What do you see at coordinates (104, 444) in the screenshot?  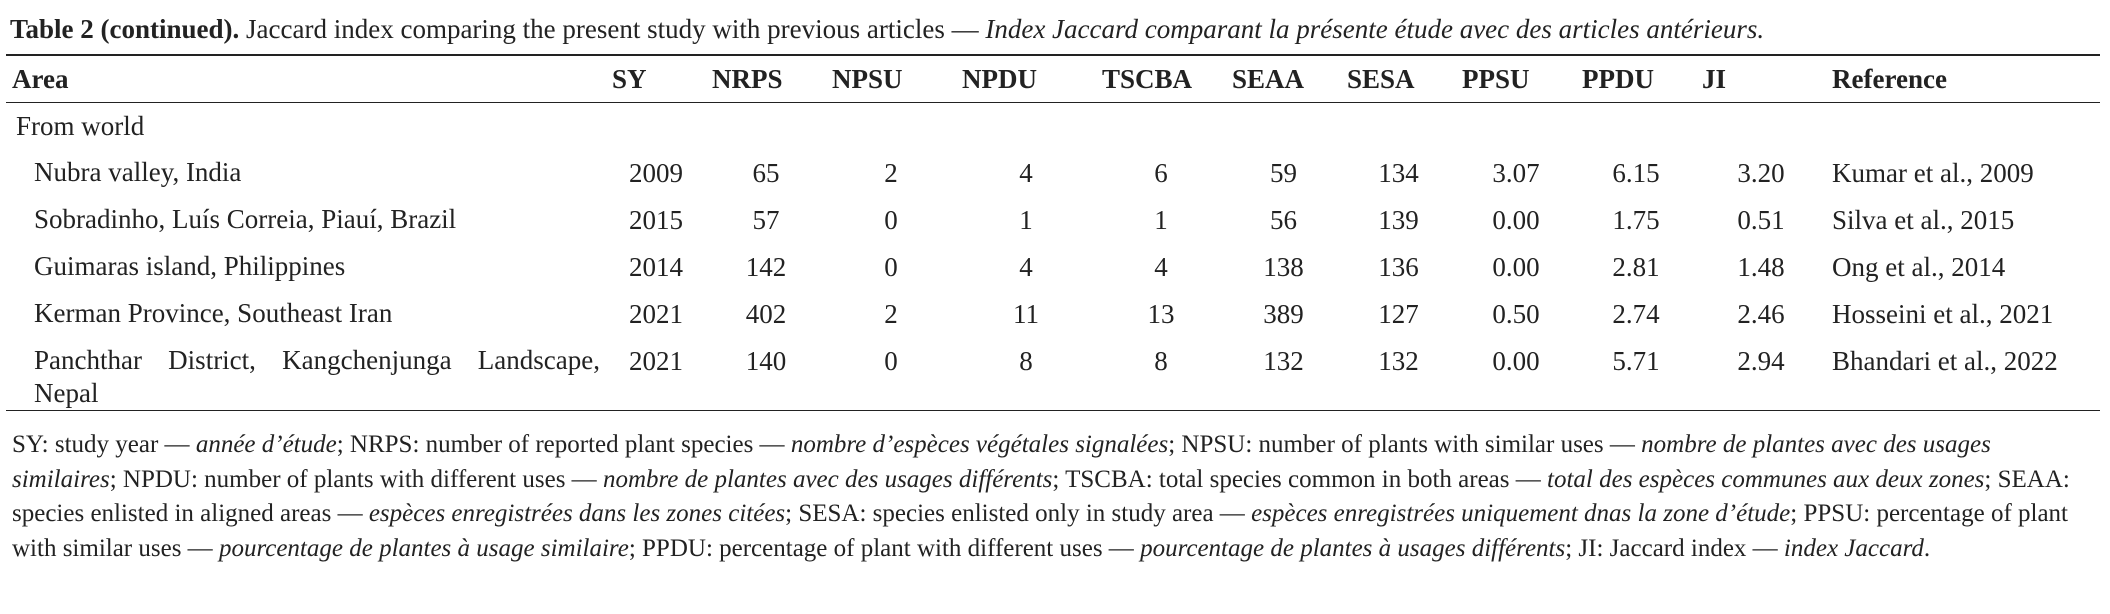 I see `text-segment: SY: study year —` at bounding box center [104, 444].